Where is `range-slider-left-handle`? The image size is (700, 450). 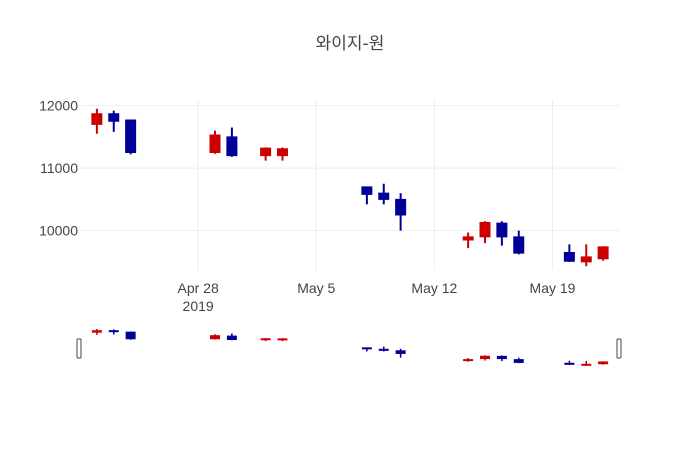
range-slider-left-handle is located at coordinates (79, 348).